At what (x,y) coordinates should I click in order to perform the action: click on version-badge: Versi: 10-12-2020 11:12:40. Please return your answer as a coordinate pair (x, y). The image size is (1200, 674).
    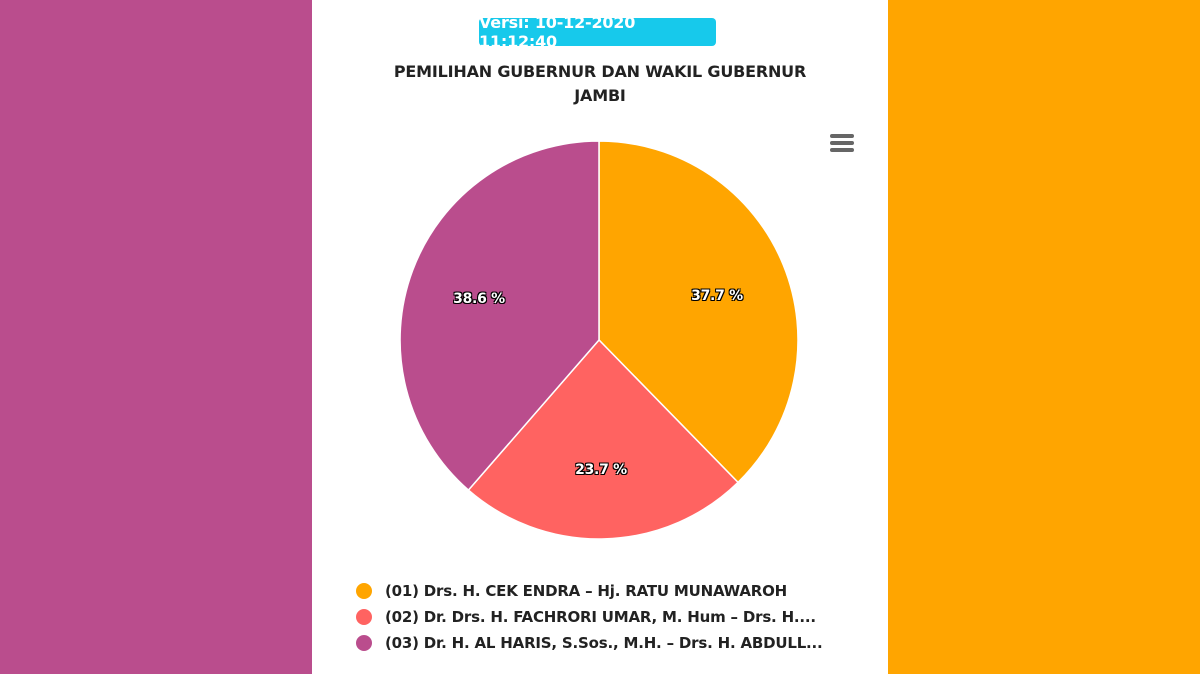
    Looking at the image, I should click on (597, 32).